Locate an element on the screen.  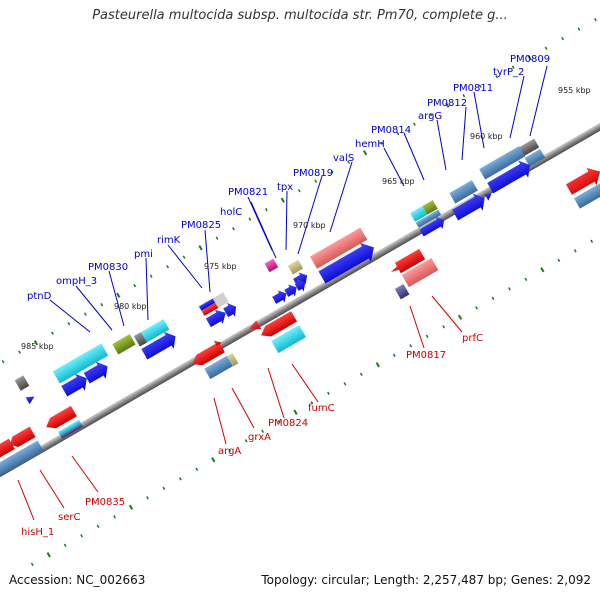
gene-label-pmi: pmi is located at coordinates (143, 254).